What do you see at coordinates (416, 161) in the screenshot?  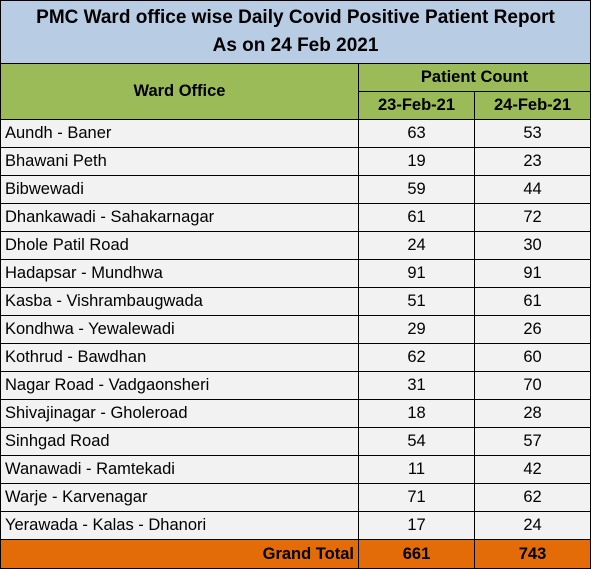 I see `count-23feb: 19` at bounding box center [416, 161].